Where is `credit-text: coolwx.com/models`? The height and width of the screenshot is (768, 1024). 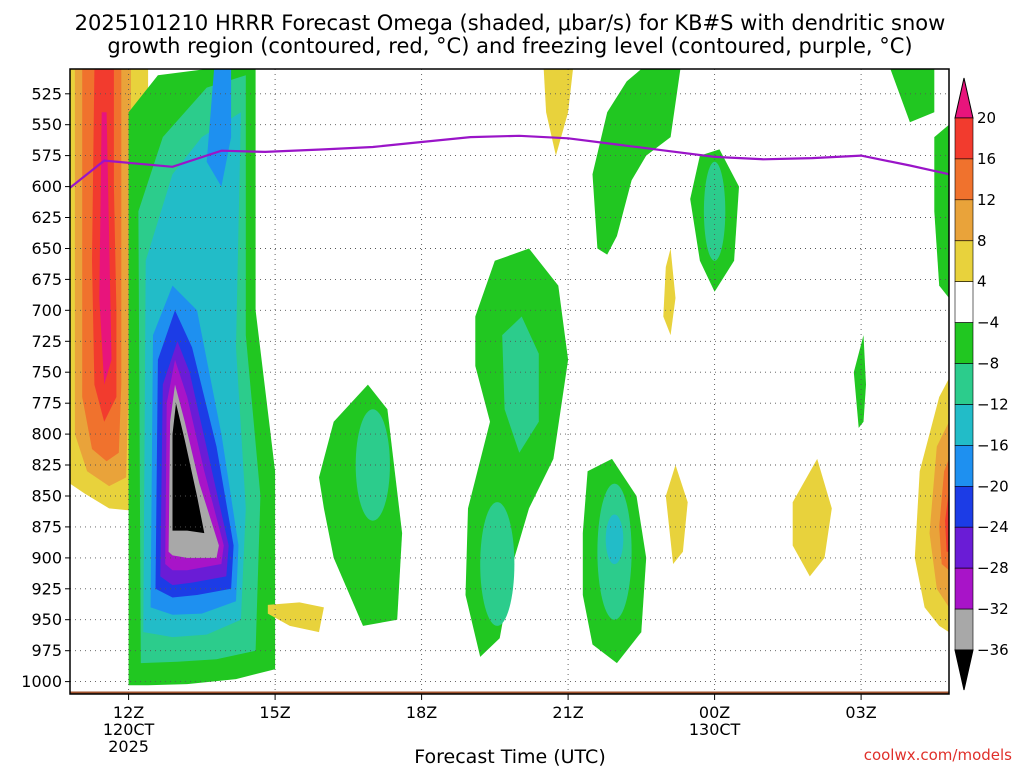
credit-text: coolwx.com/models is located at coordinates (938, 755).